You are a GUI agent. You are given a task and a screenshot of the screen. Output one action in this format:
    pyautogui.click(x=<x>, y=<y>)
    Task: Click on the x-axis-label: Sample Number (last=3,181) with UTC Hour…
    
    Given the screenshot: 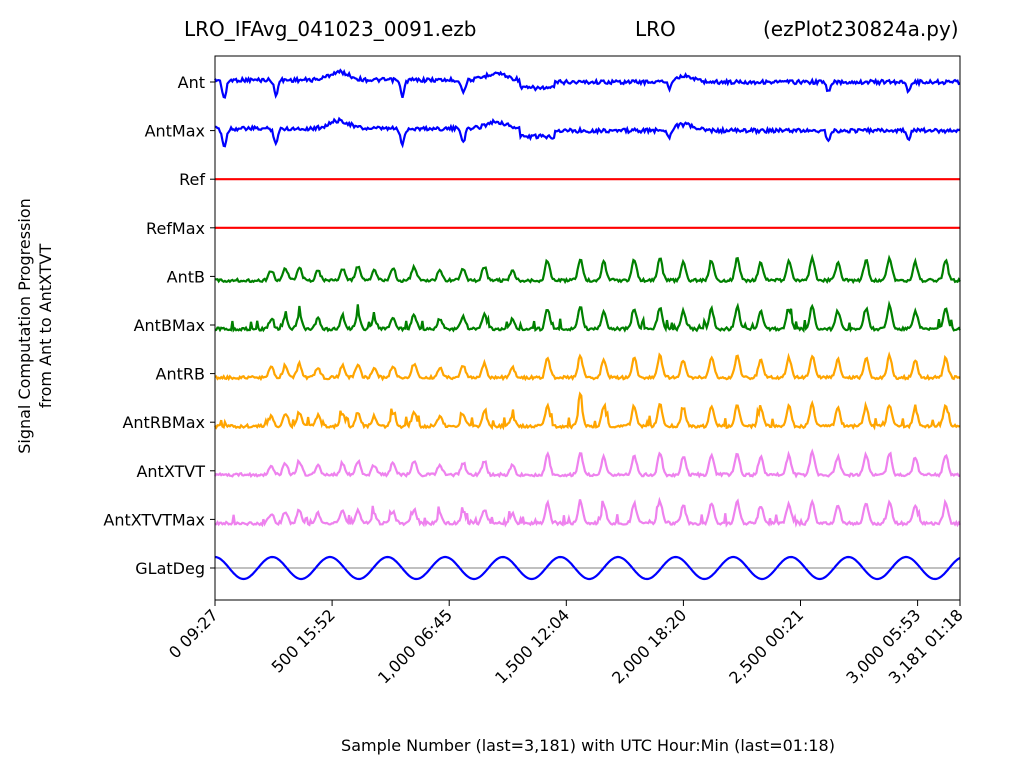 What is the action you would take?
    pyautogui.click(x=588, y=745)
    